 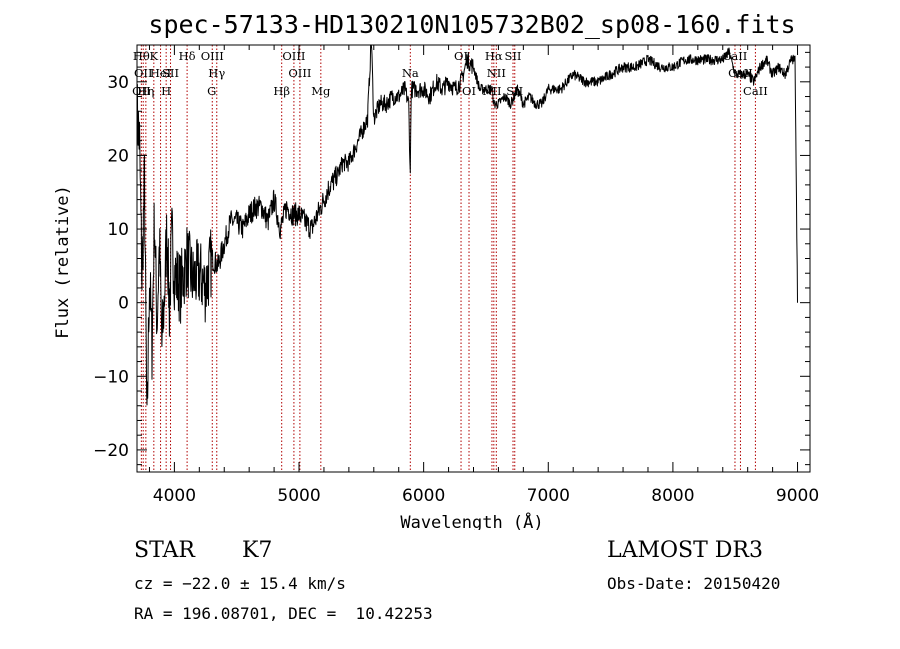 I want to click on x-tick-label-8000: 8000, so click(x=672, y=496).